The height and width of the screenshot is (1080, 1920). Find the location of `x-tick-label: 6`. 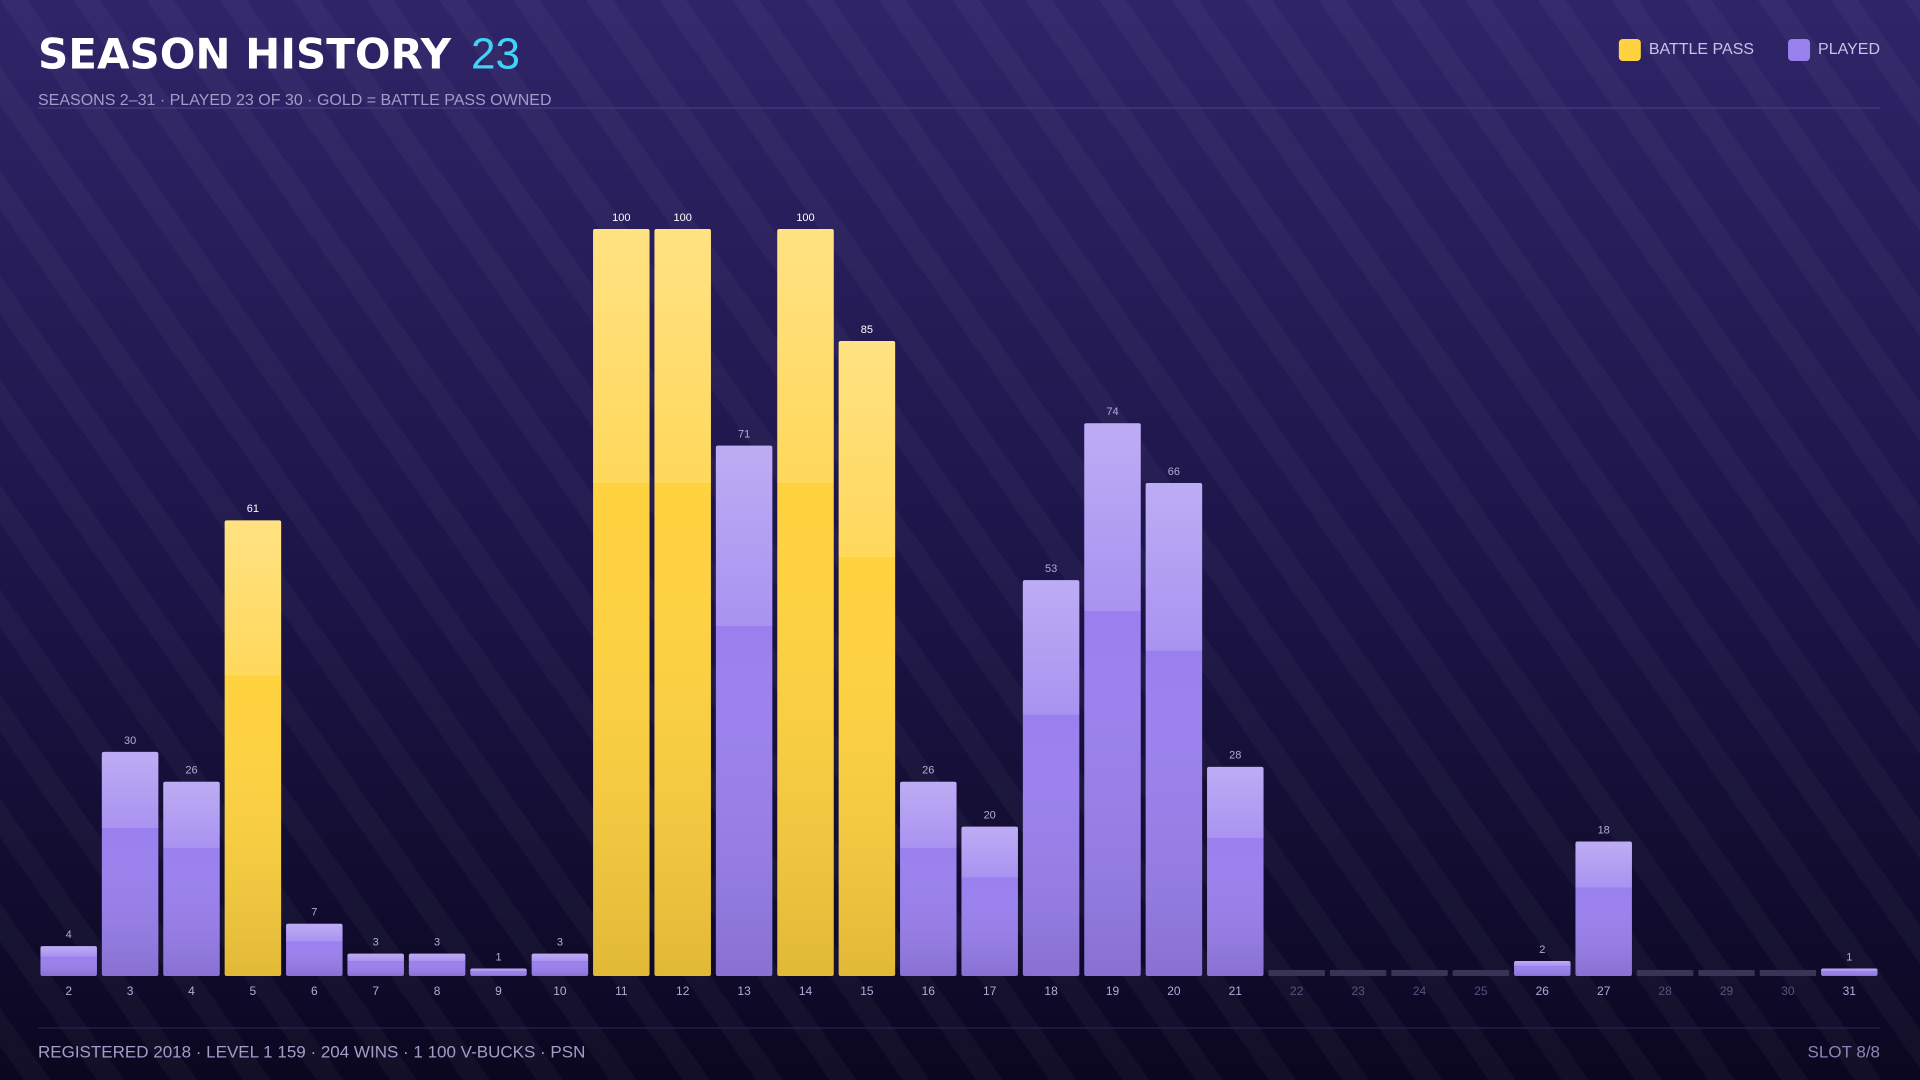

x-tick-label: 6 is located at coordinates (314, 991).